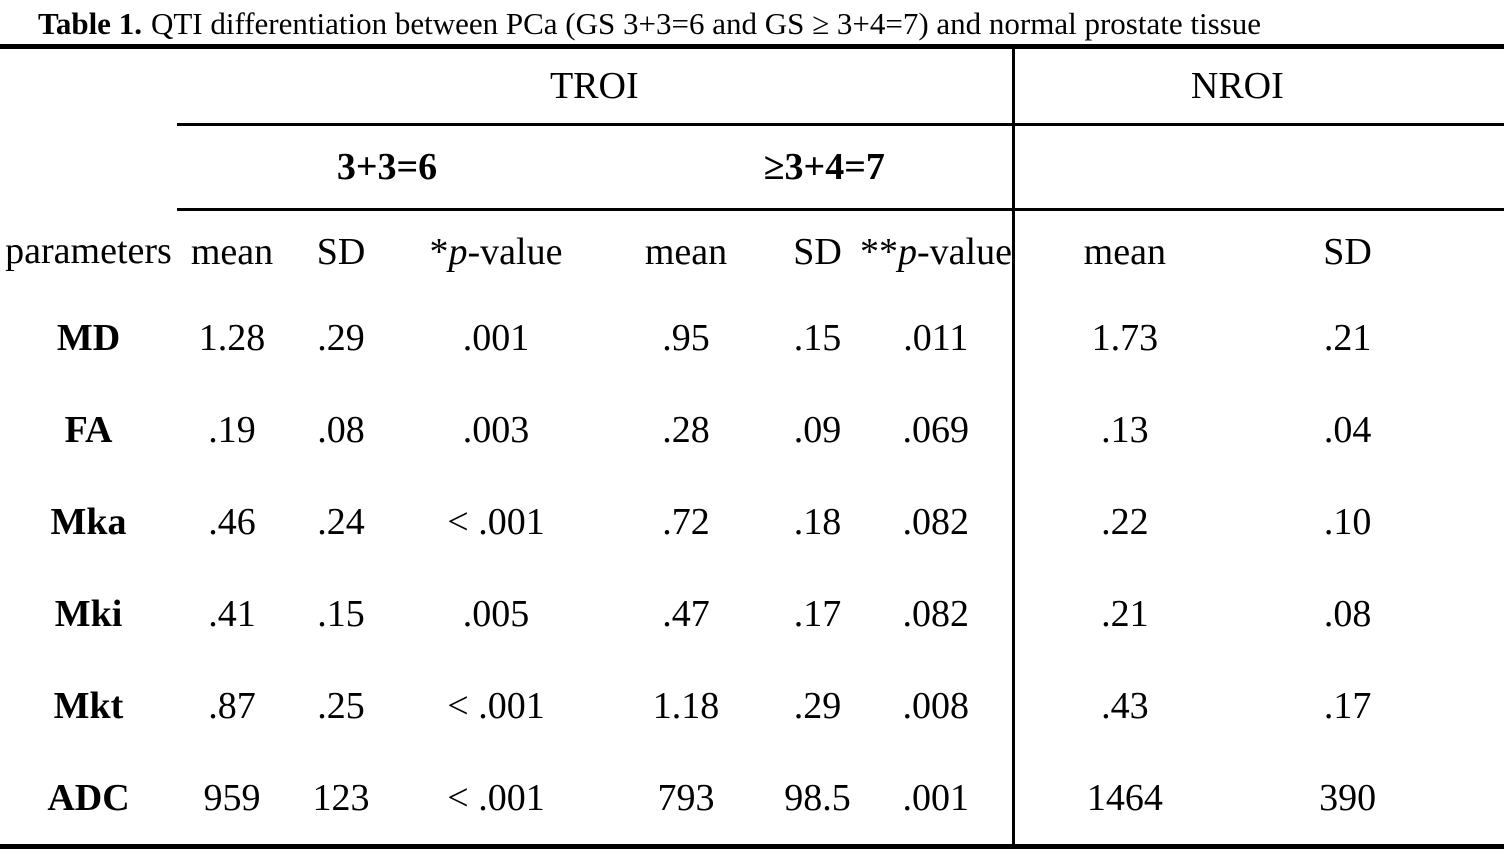 The height and width of the screenshot is (856, 1504). I want to click on cell-nroi-sd: .21, so click(1347, 338).